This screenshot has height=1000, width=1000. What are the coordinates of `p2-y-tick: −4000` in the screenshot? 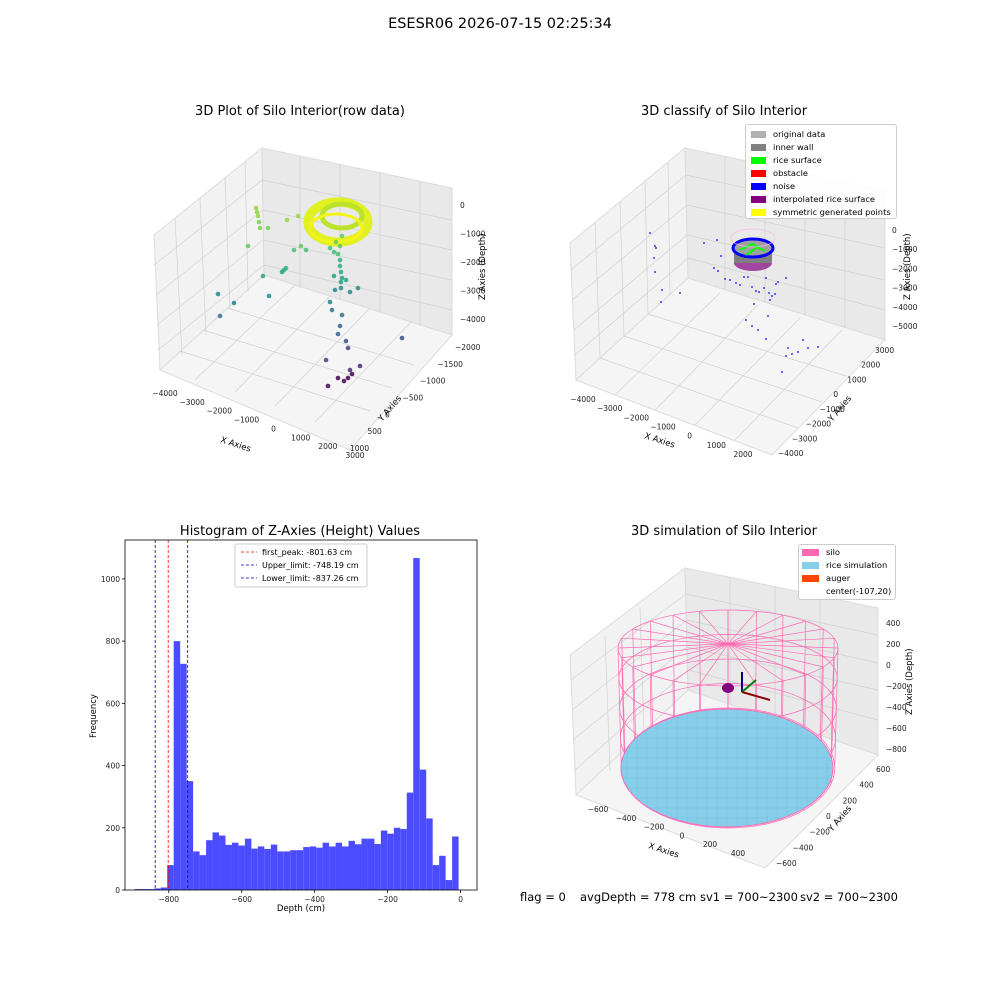 It's located at (791, 453).